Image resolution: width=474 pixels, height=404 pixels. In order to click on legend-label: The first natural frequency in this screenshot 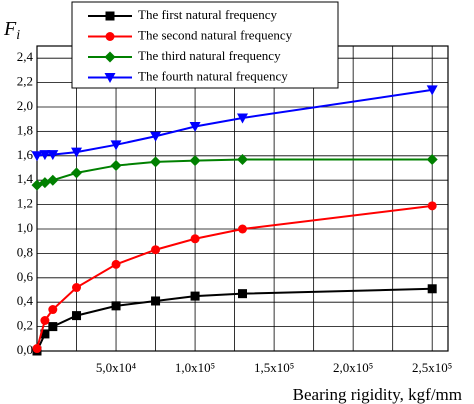, I will do `click(207, 14)`.